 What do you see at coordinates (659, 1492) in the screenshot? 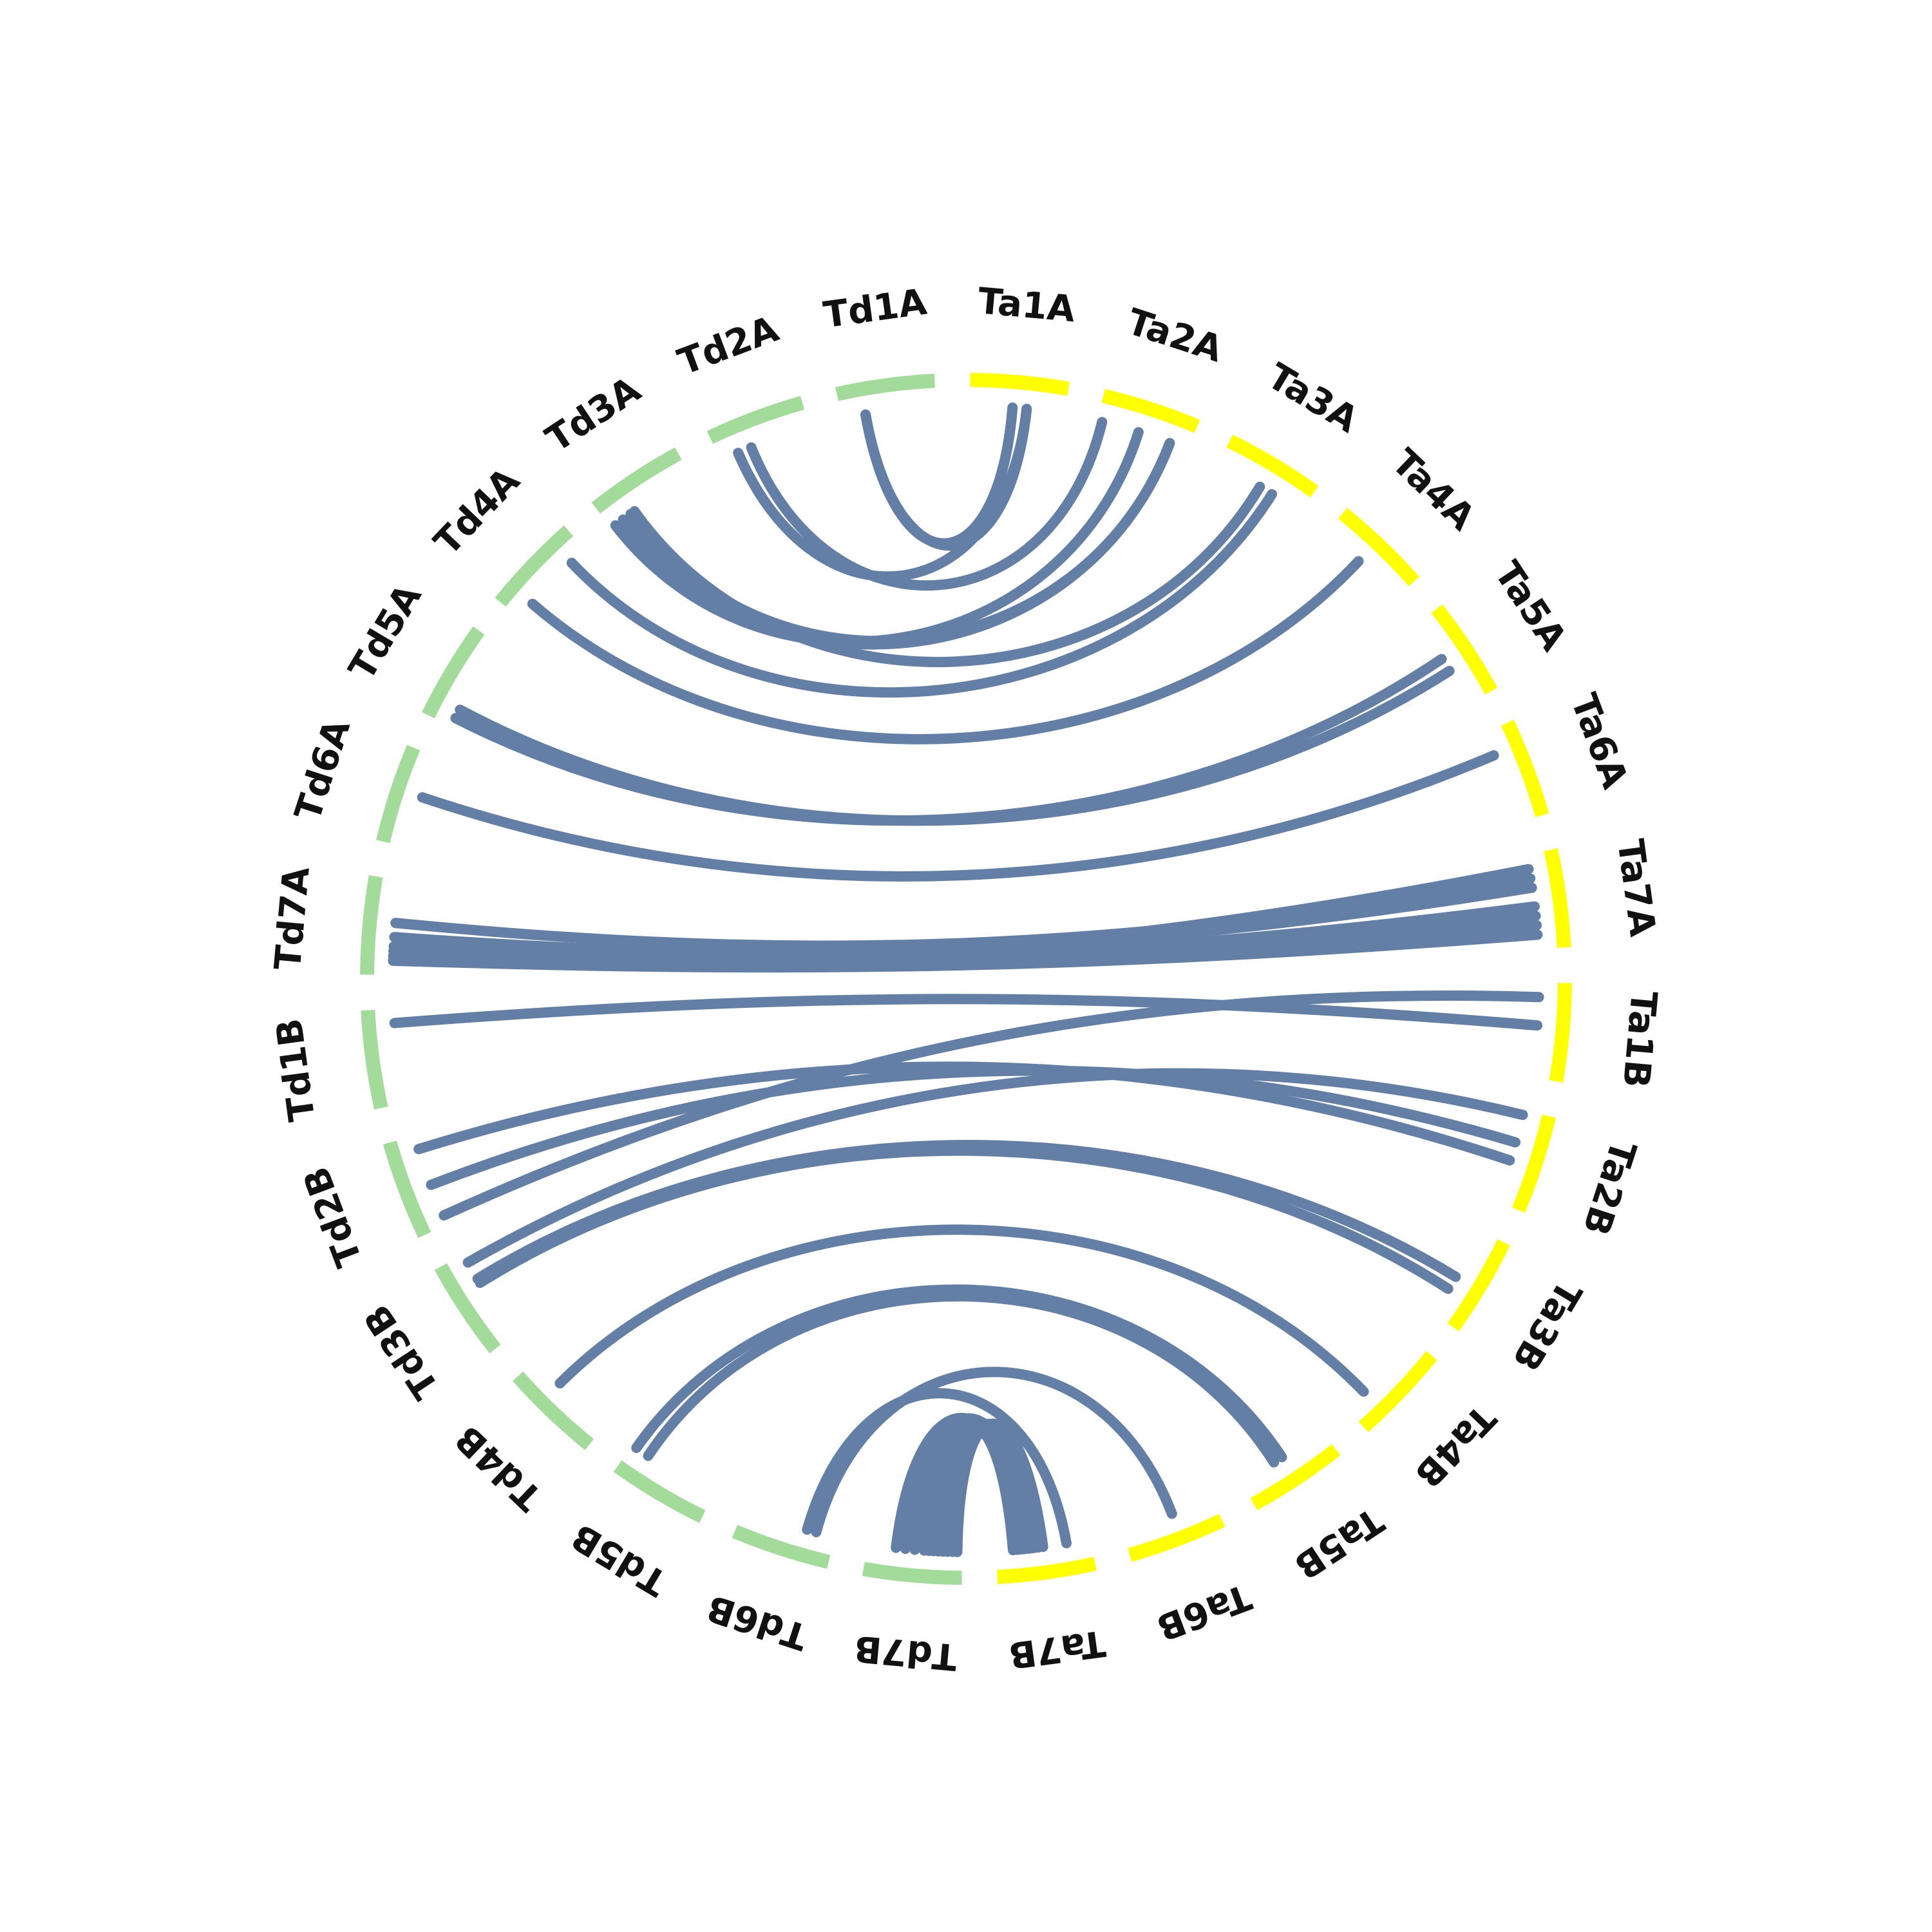
I see `segment-td5b` at bounding box center [659, 1492].